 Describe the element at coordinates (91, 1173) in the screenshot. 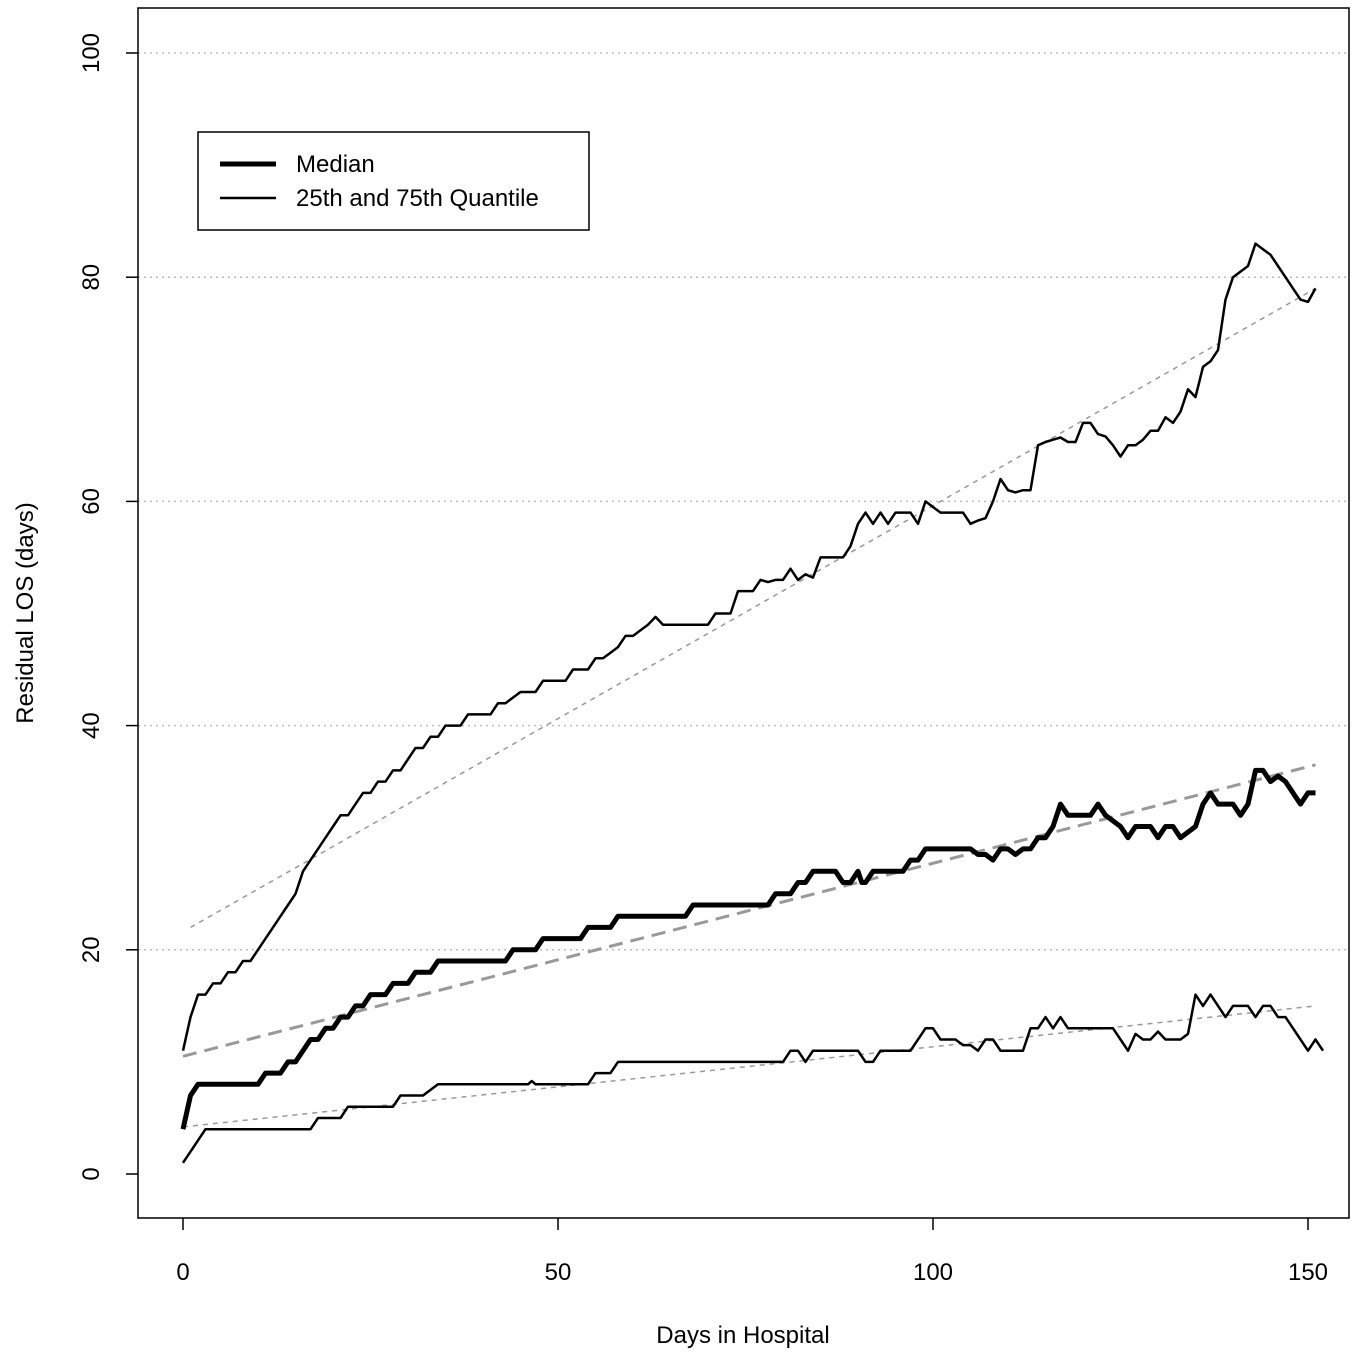

I see `y-tick-label: 0` at that location.